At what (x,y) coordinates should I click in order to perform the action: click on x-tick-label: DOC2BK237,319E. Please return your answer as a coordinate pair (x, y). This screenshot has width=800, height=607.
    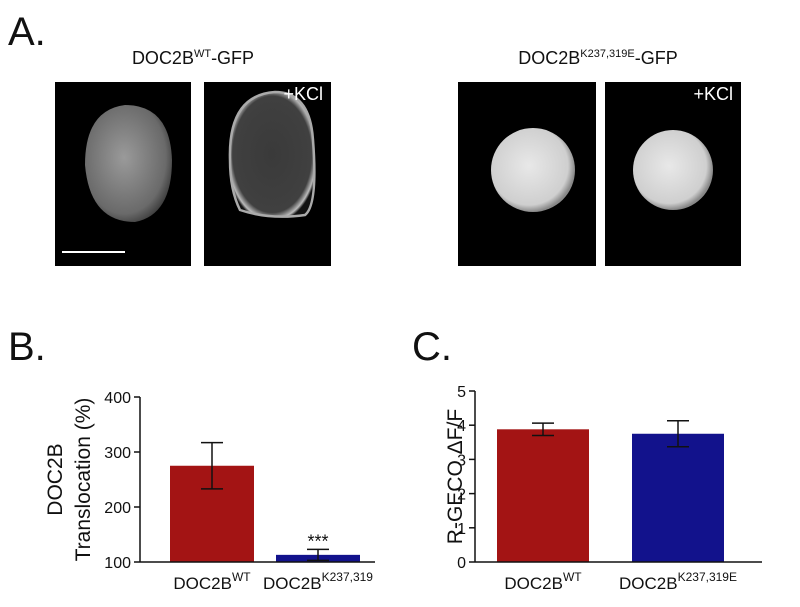
    Looking at the image, I should click on (678, 581).